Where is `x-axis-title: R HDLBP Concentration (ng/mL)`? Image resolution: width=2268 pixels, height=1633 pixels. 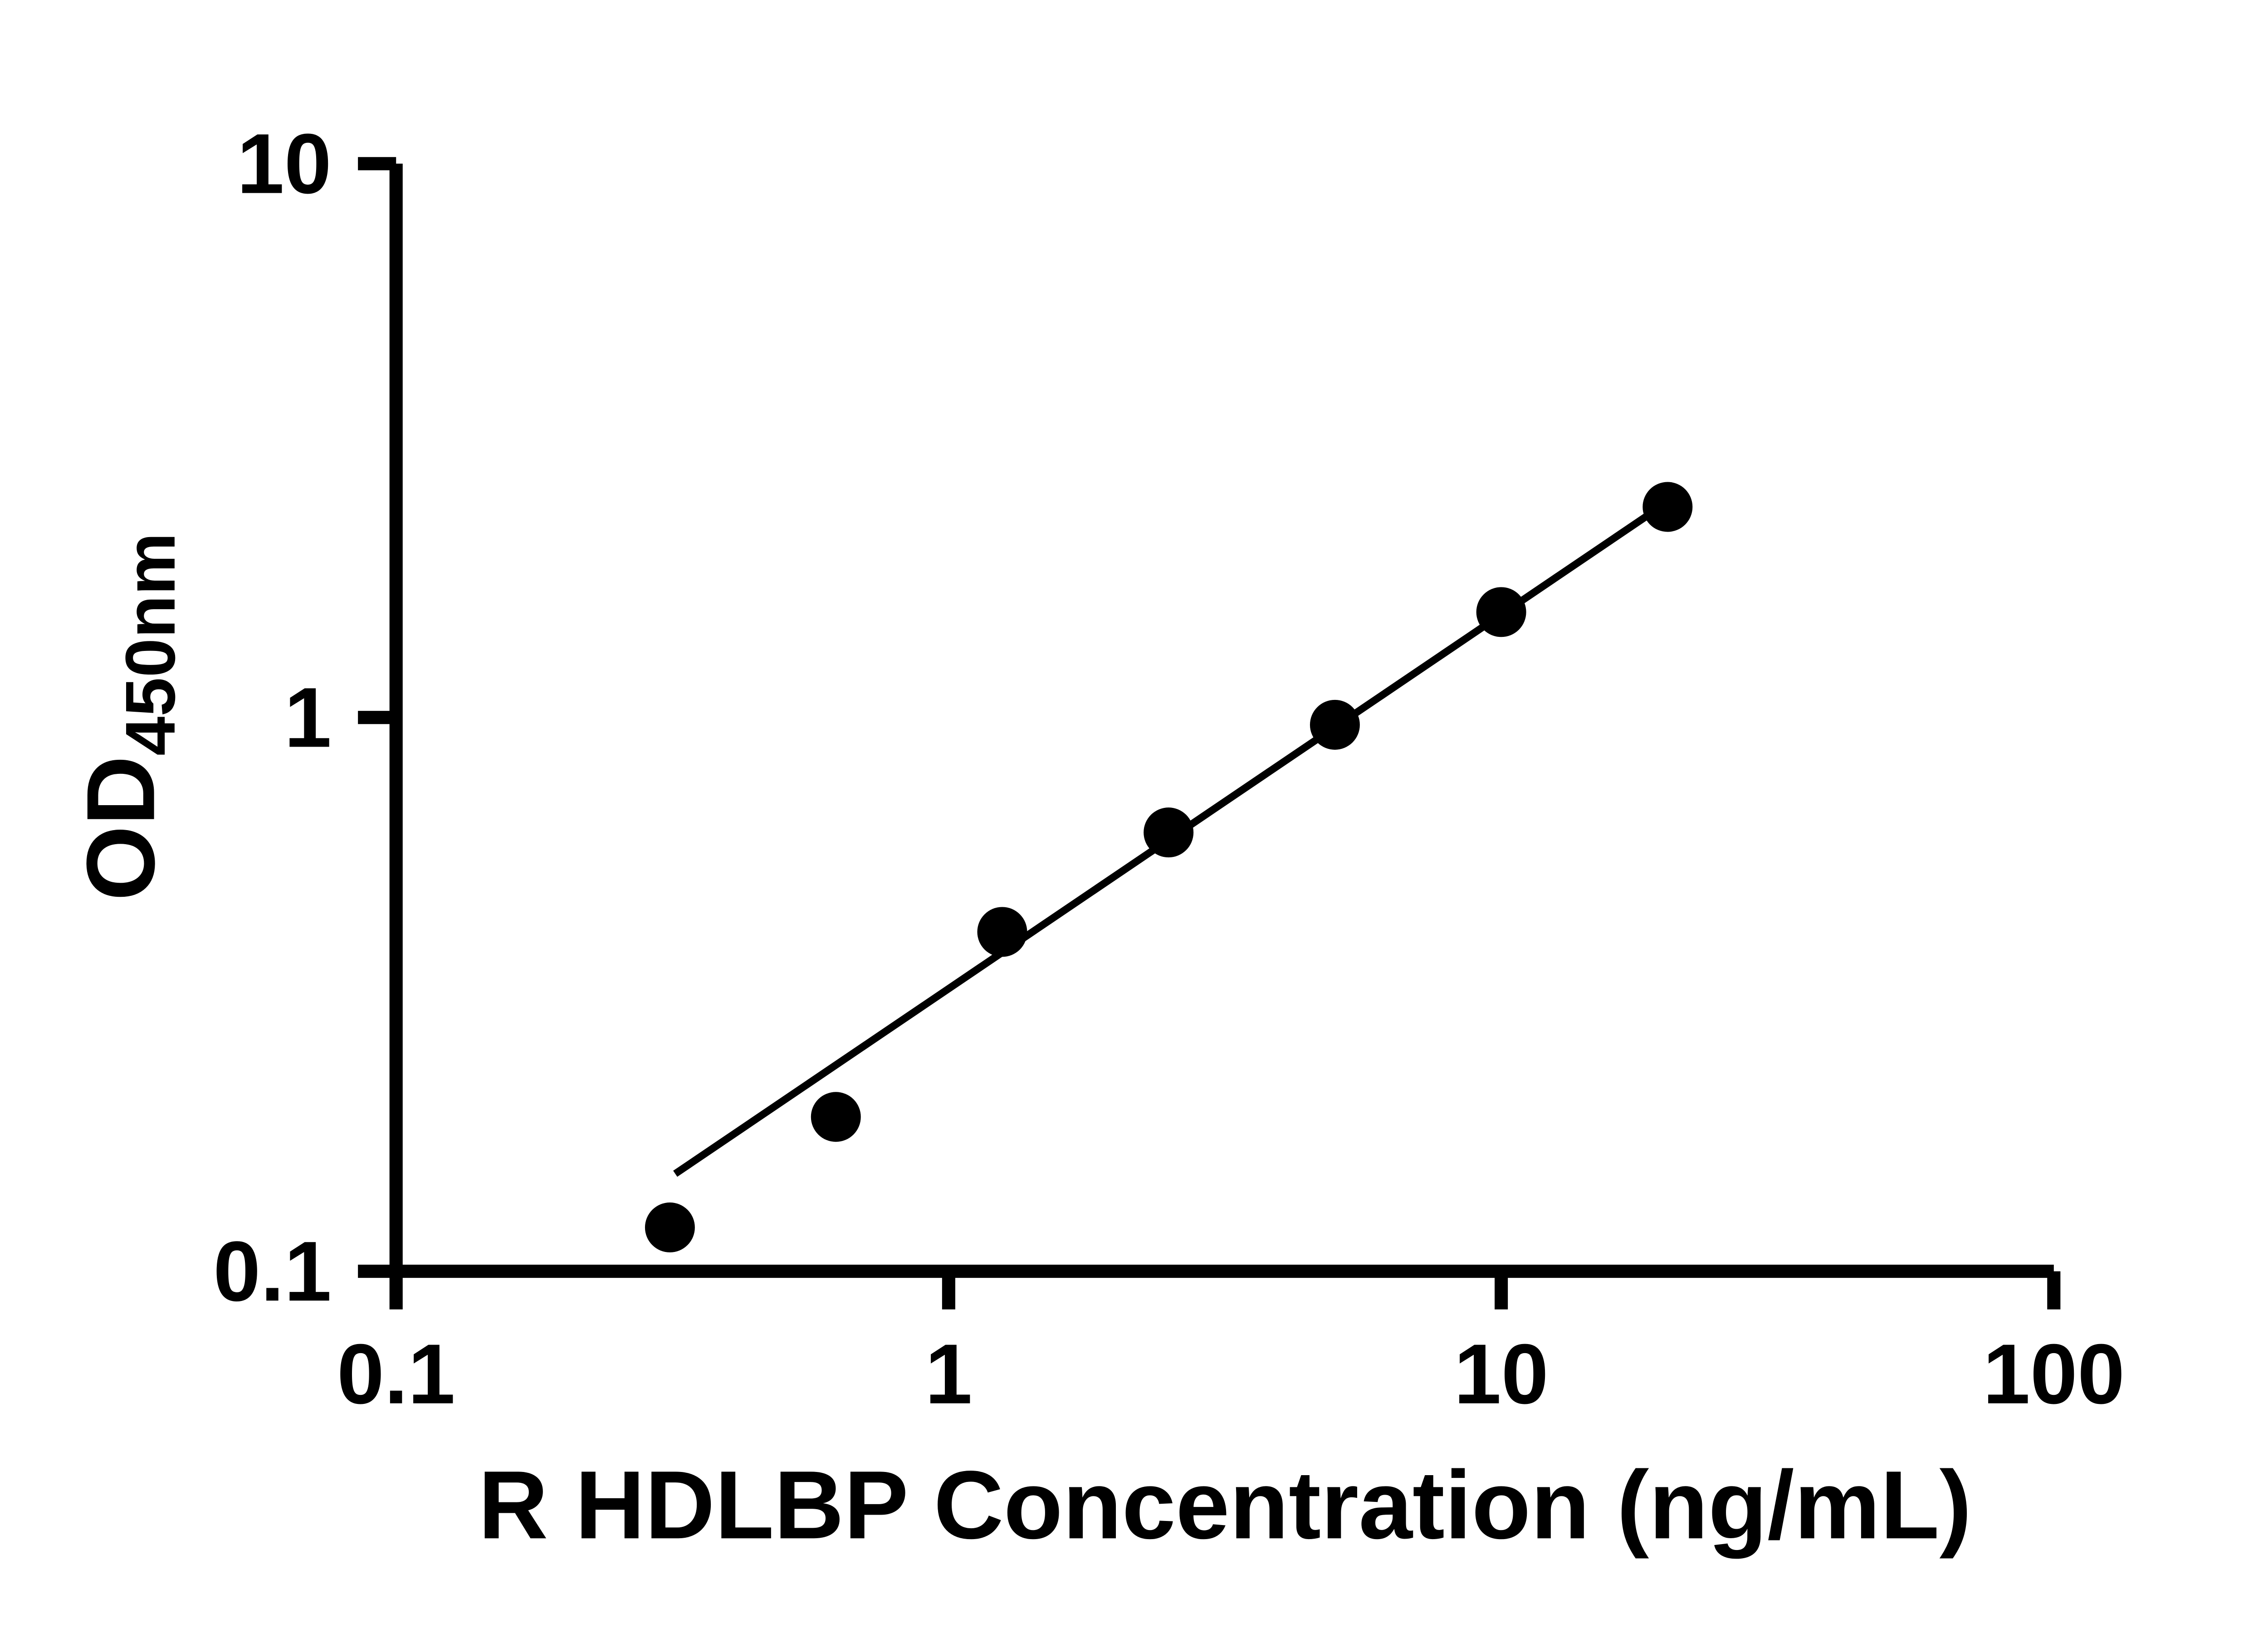
x-axis-title: R HDLBP Concentration (ng/mL) is located at coordinates (1224, 1505).